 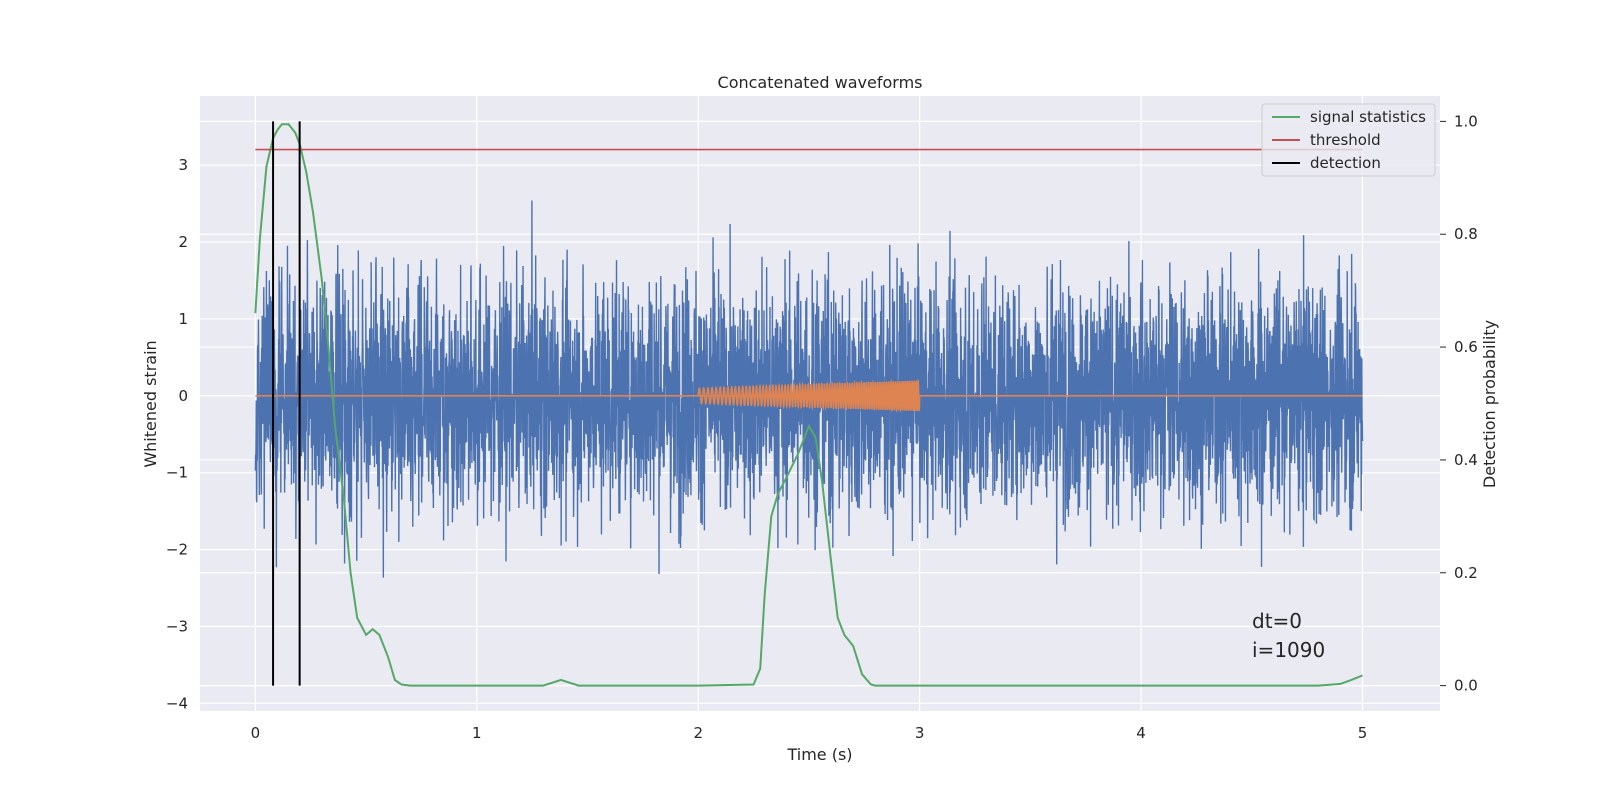 I want to click on x-tick-label: 4, so click(x=1141, y=733).